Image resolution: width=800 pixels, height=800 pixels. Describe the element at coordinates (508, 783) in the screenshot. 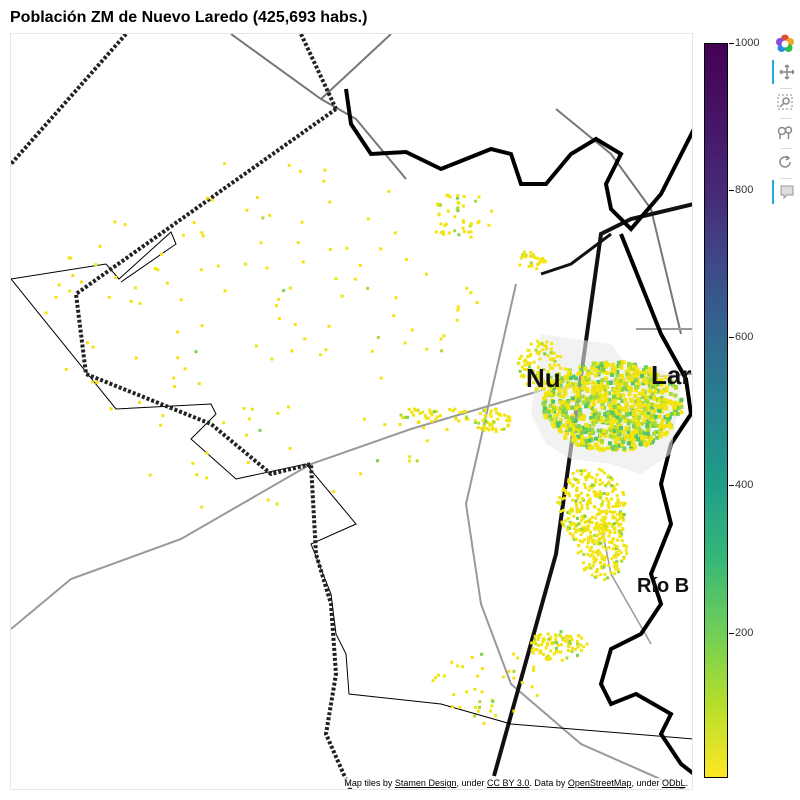

I see `ccby-link: CC BY 3.0` at that location.